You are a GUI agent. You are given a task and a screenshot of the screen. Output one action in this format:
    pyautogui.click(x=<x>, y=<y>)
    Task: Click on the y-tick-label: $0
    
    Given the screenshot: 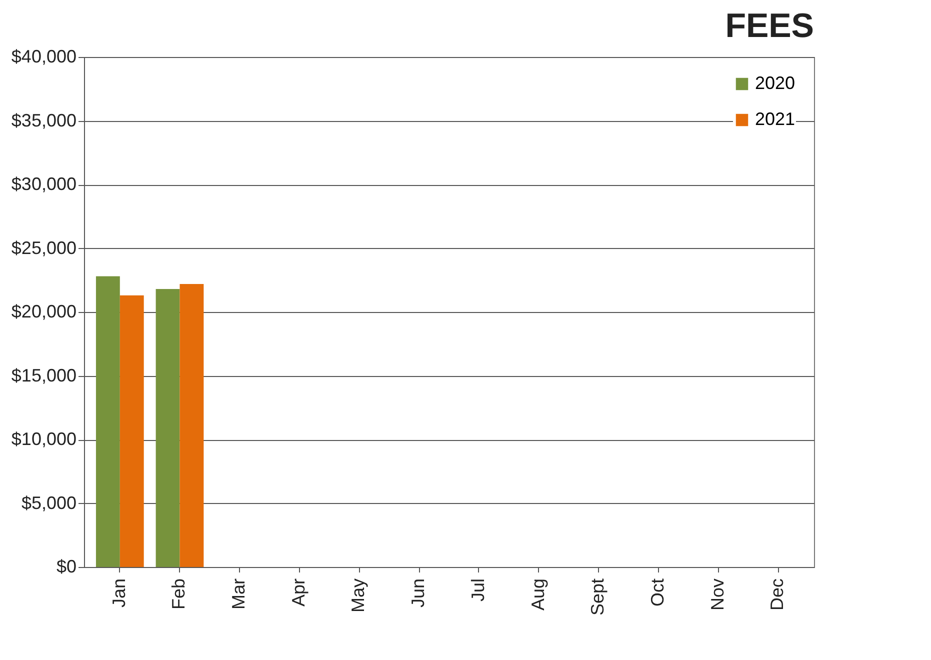 What is the action you would take?
    pyautogui.click(x=66, y=566)
    